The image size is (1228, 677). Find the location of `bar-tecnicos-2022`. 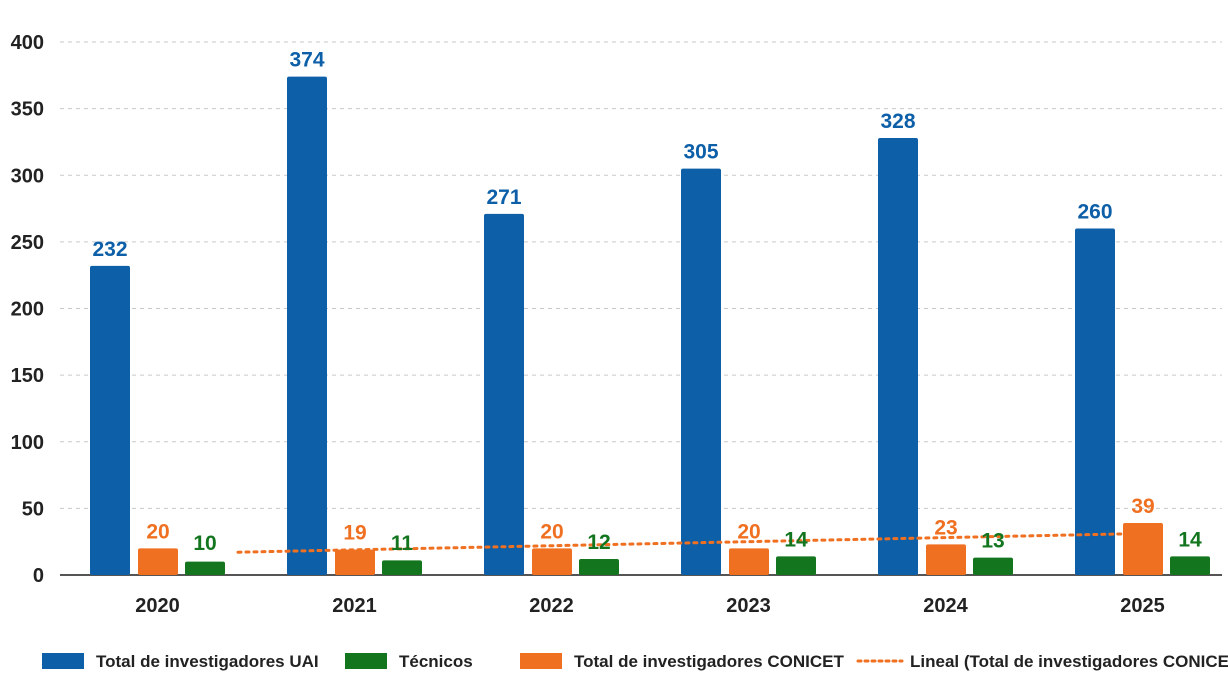

bar-tecnicos-2022 is located at coordinates (599, 567).